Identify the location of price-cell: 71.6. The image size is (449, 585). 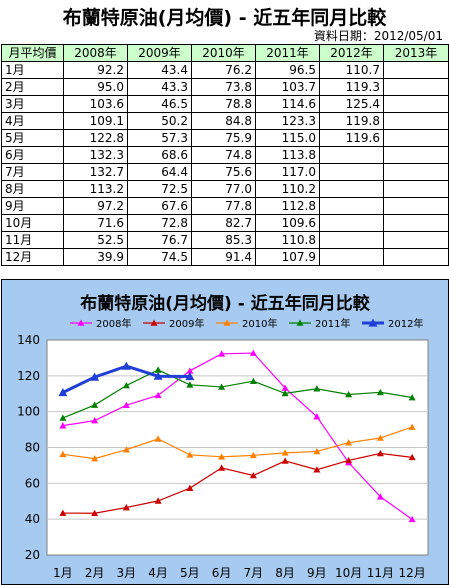
(95, 223).